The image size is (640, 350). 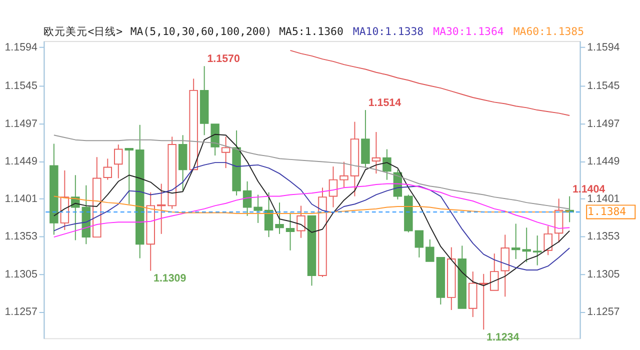 I want to click on y2-tick-label: 1.1497, so click(x=603, y=124).